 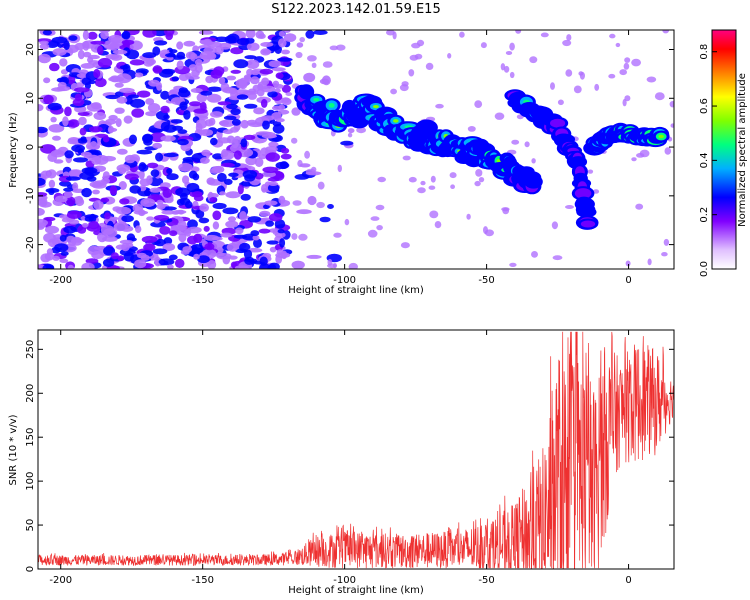 I want to click on colorbar-tick-label: 0.8, so click(x=704, y=52).